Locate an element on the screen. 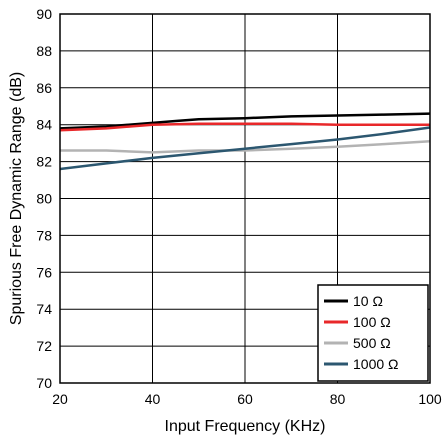  legend-label: 10 Ω is located at coordinates (368, 301).